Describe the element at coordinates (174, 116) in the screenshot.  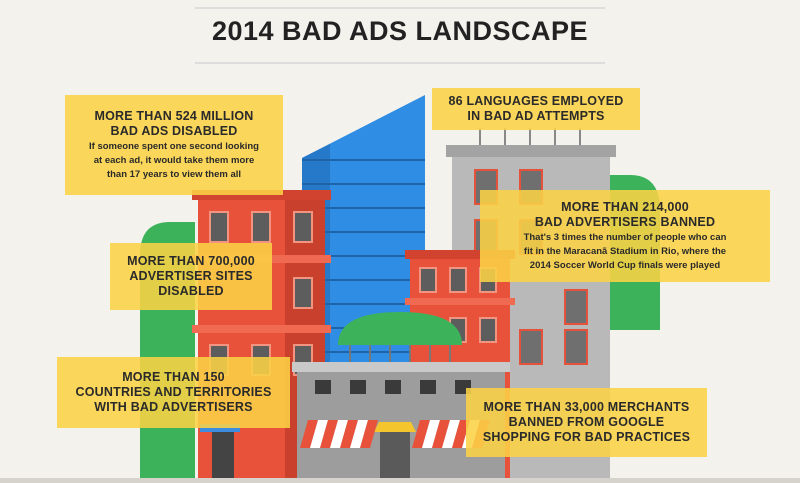
I see `callout-heading: MORE THAN 524 MILLION` at that location.